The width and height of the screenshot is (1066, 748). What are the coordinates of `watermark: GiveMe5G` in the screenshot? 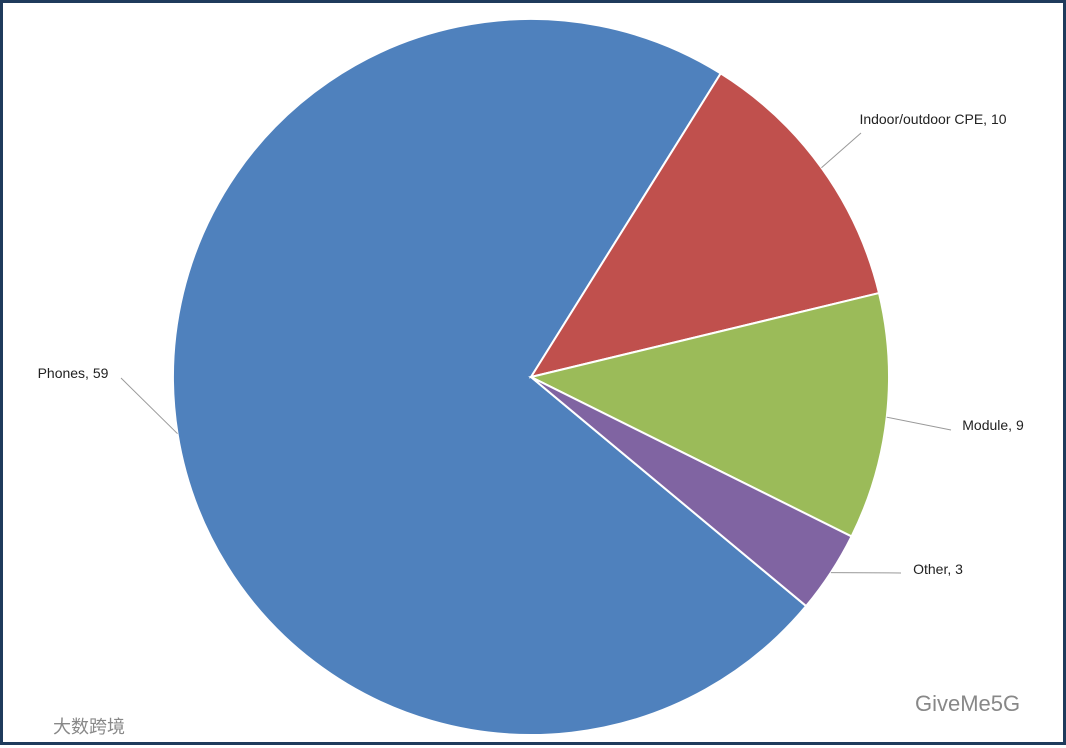 It's located at (967, 704).